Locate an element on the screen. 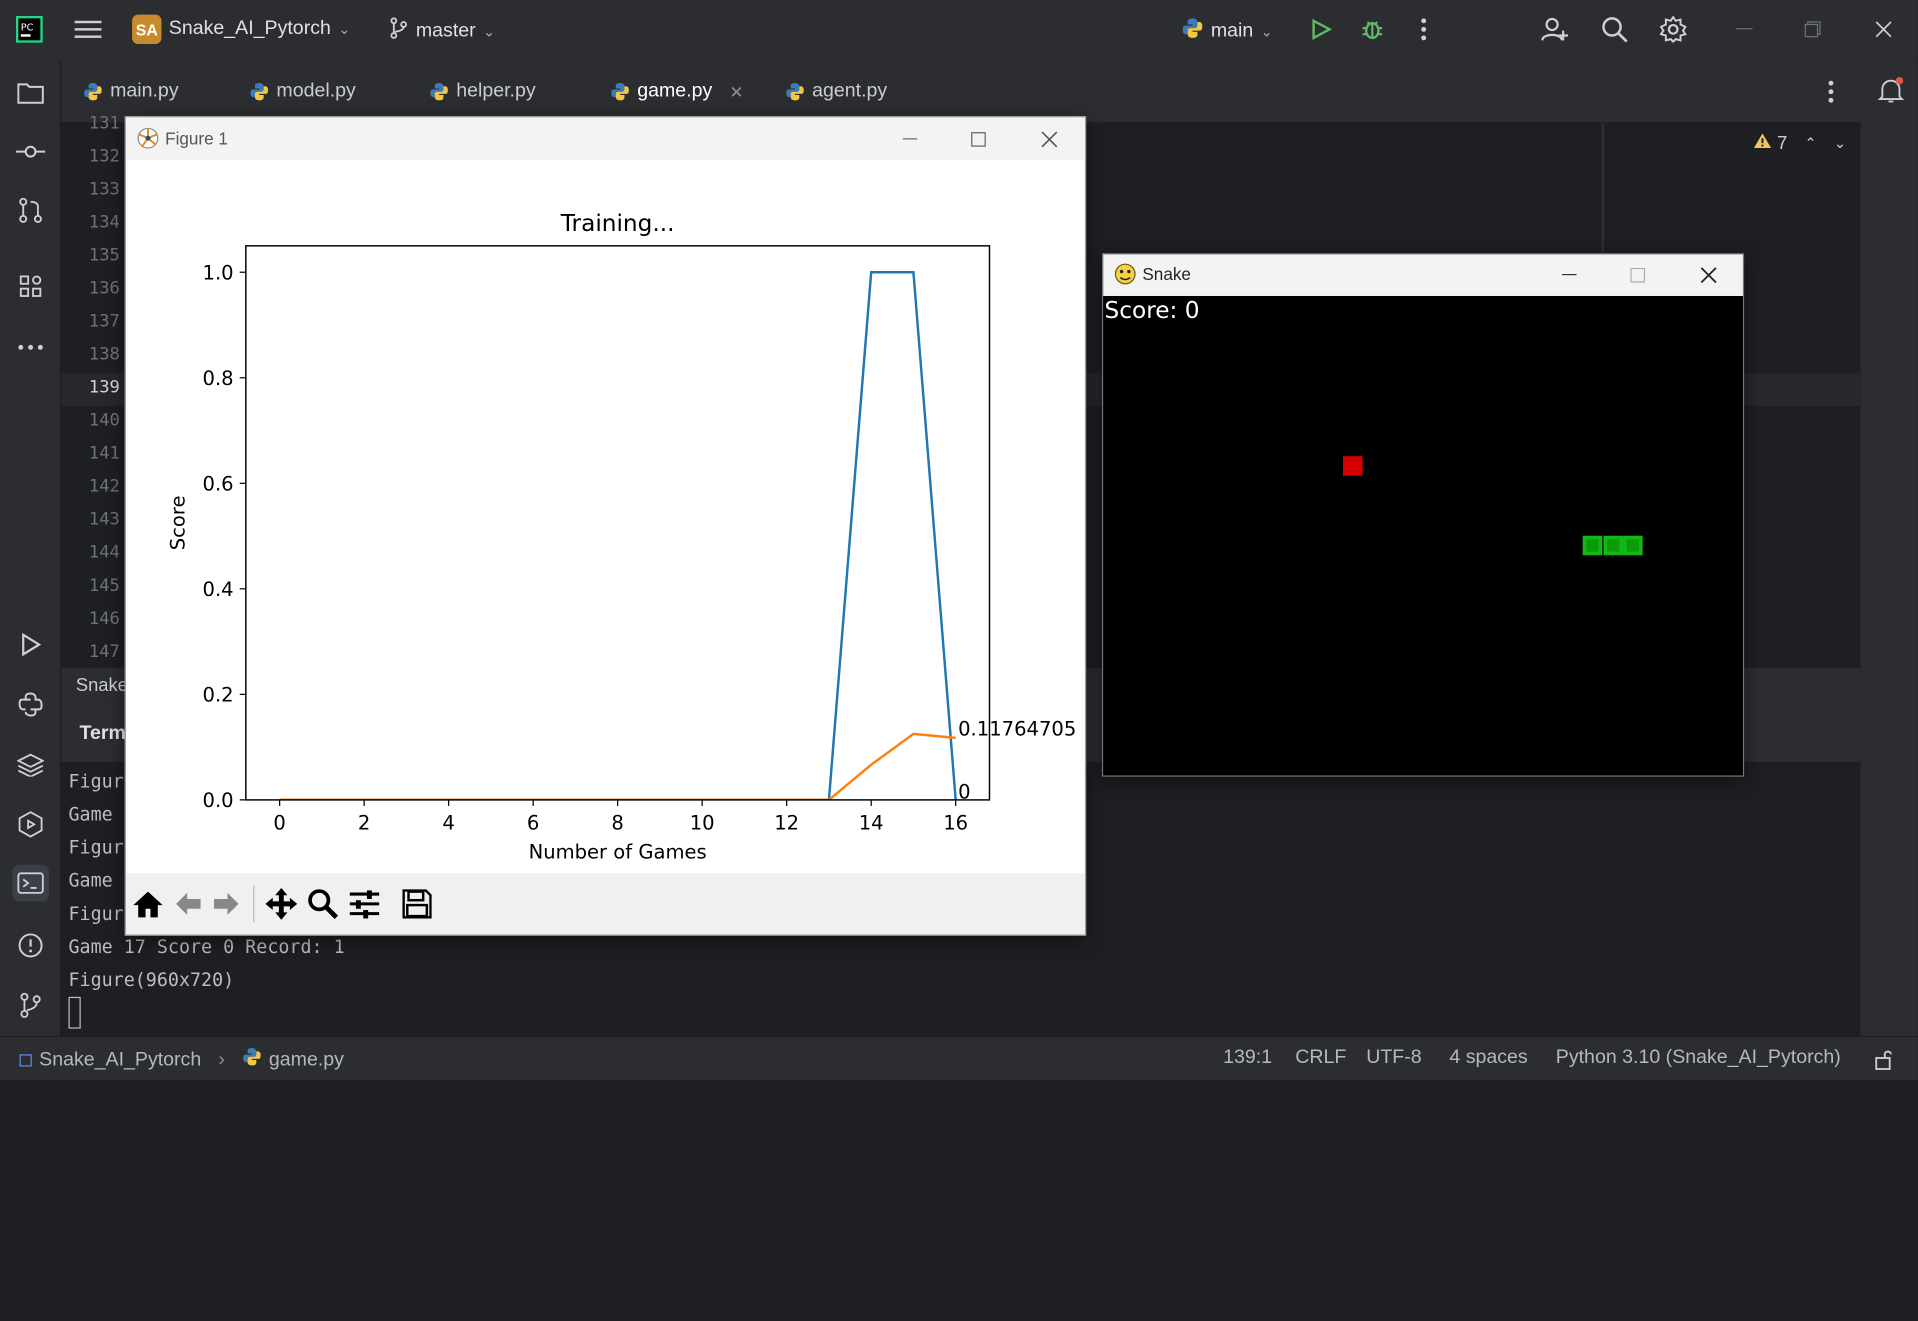 The width and height of the screenshot is (1918, 1321). more-actions-icon is located at coordinates (1423, 29).